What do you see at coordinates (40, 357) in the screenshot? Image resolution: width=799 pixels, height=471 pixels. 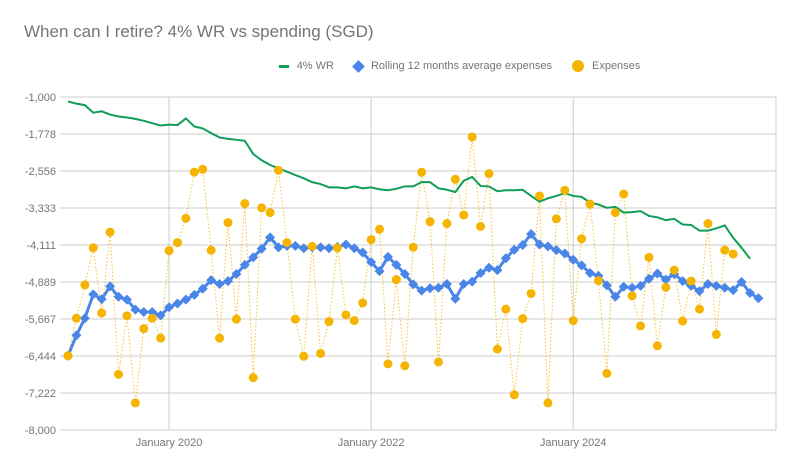 I see `y-tick-label: -6,444` at bounding box center [40, 357].